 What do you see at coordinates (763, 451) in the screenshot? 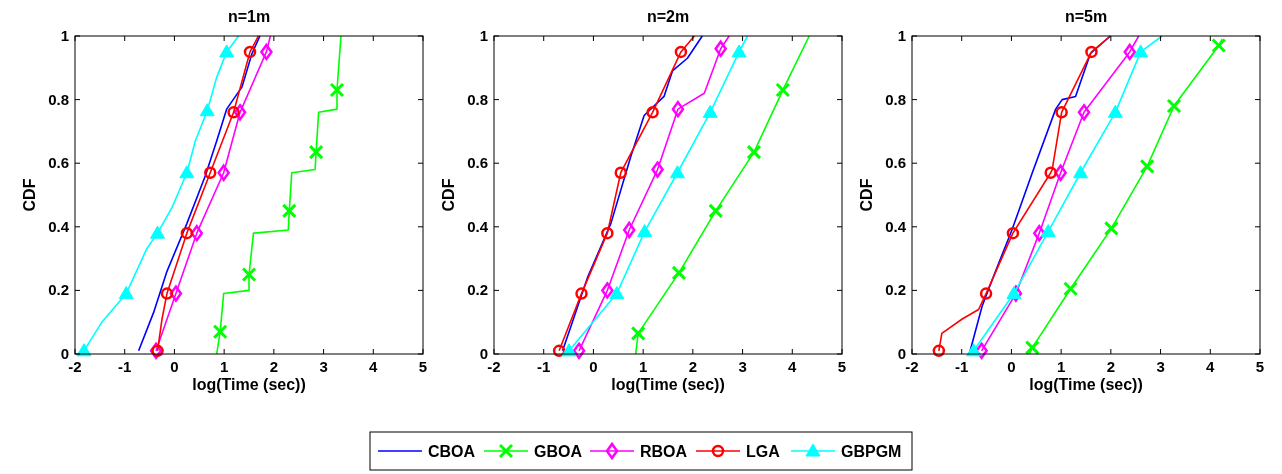
I see `legend-label: LGA` at bounding box center [763, 451].